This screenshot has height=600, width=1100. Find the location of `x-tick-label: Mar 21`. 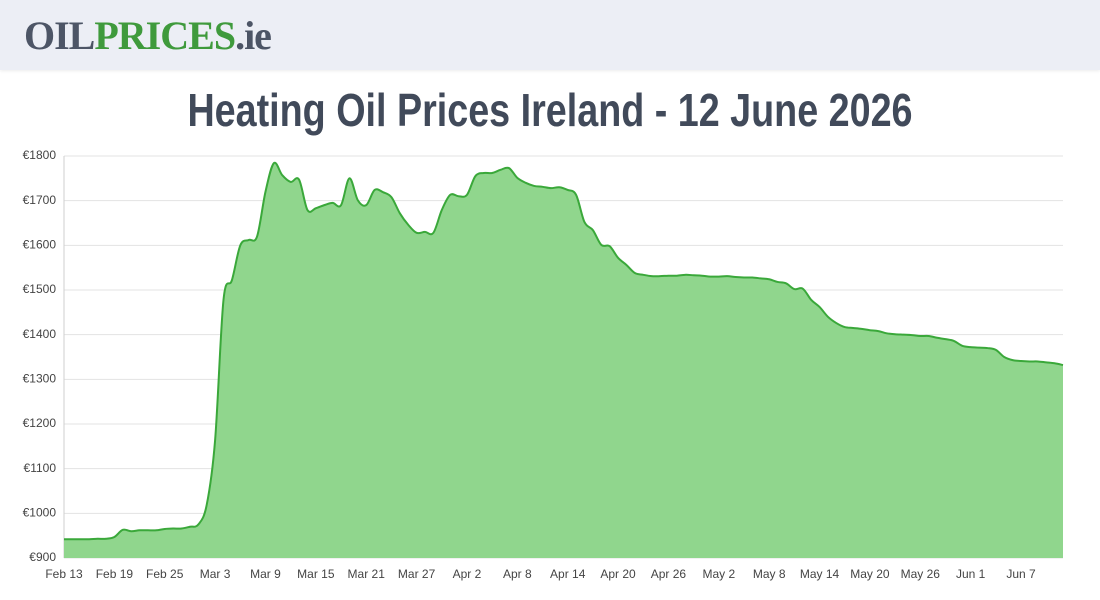

x-tick-label: Mar 21 is located at coordinates (367, 574).